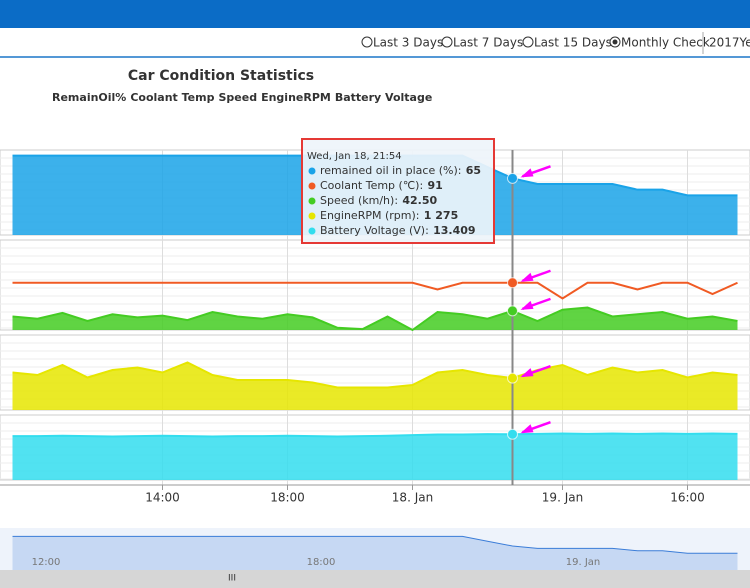 The image size is (750, 588). Describe the element at coordinates (172, 97) in the screenshot. I see `legend-item: Coolant Temp` at that location.